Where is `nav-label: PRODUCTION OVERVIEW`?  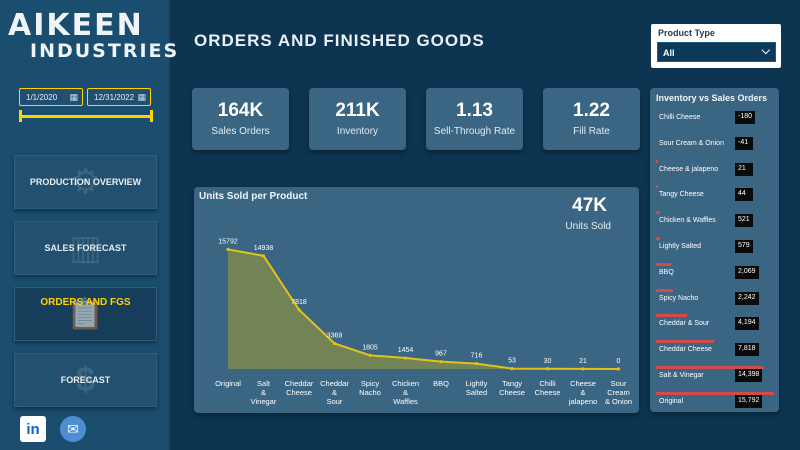 nav-label: PRODUCTION OVERVIEW is located at coordinates (85, 182).